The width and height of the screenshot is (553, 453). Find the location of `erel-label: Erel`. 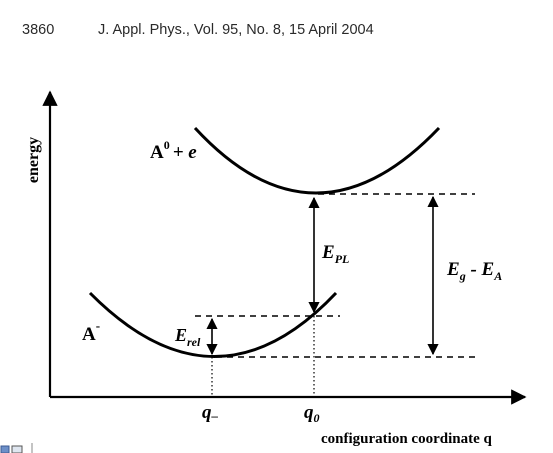

erel-label: Erel is located at coordinates (187, 337).